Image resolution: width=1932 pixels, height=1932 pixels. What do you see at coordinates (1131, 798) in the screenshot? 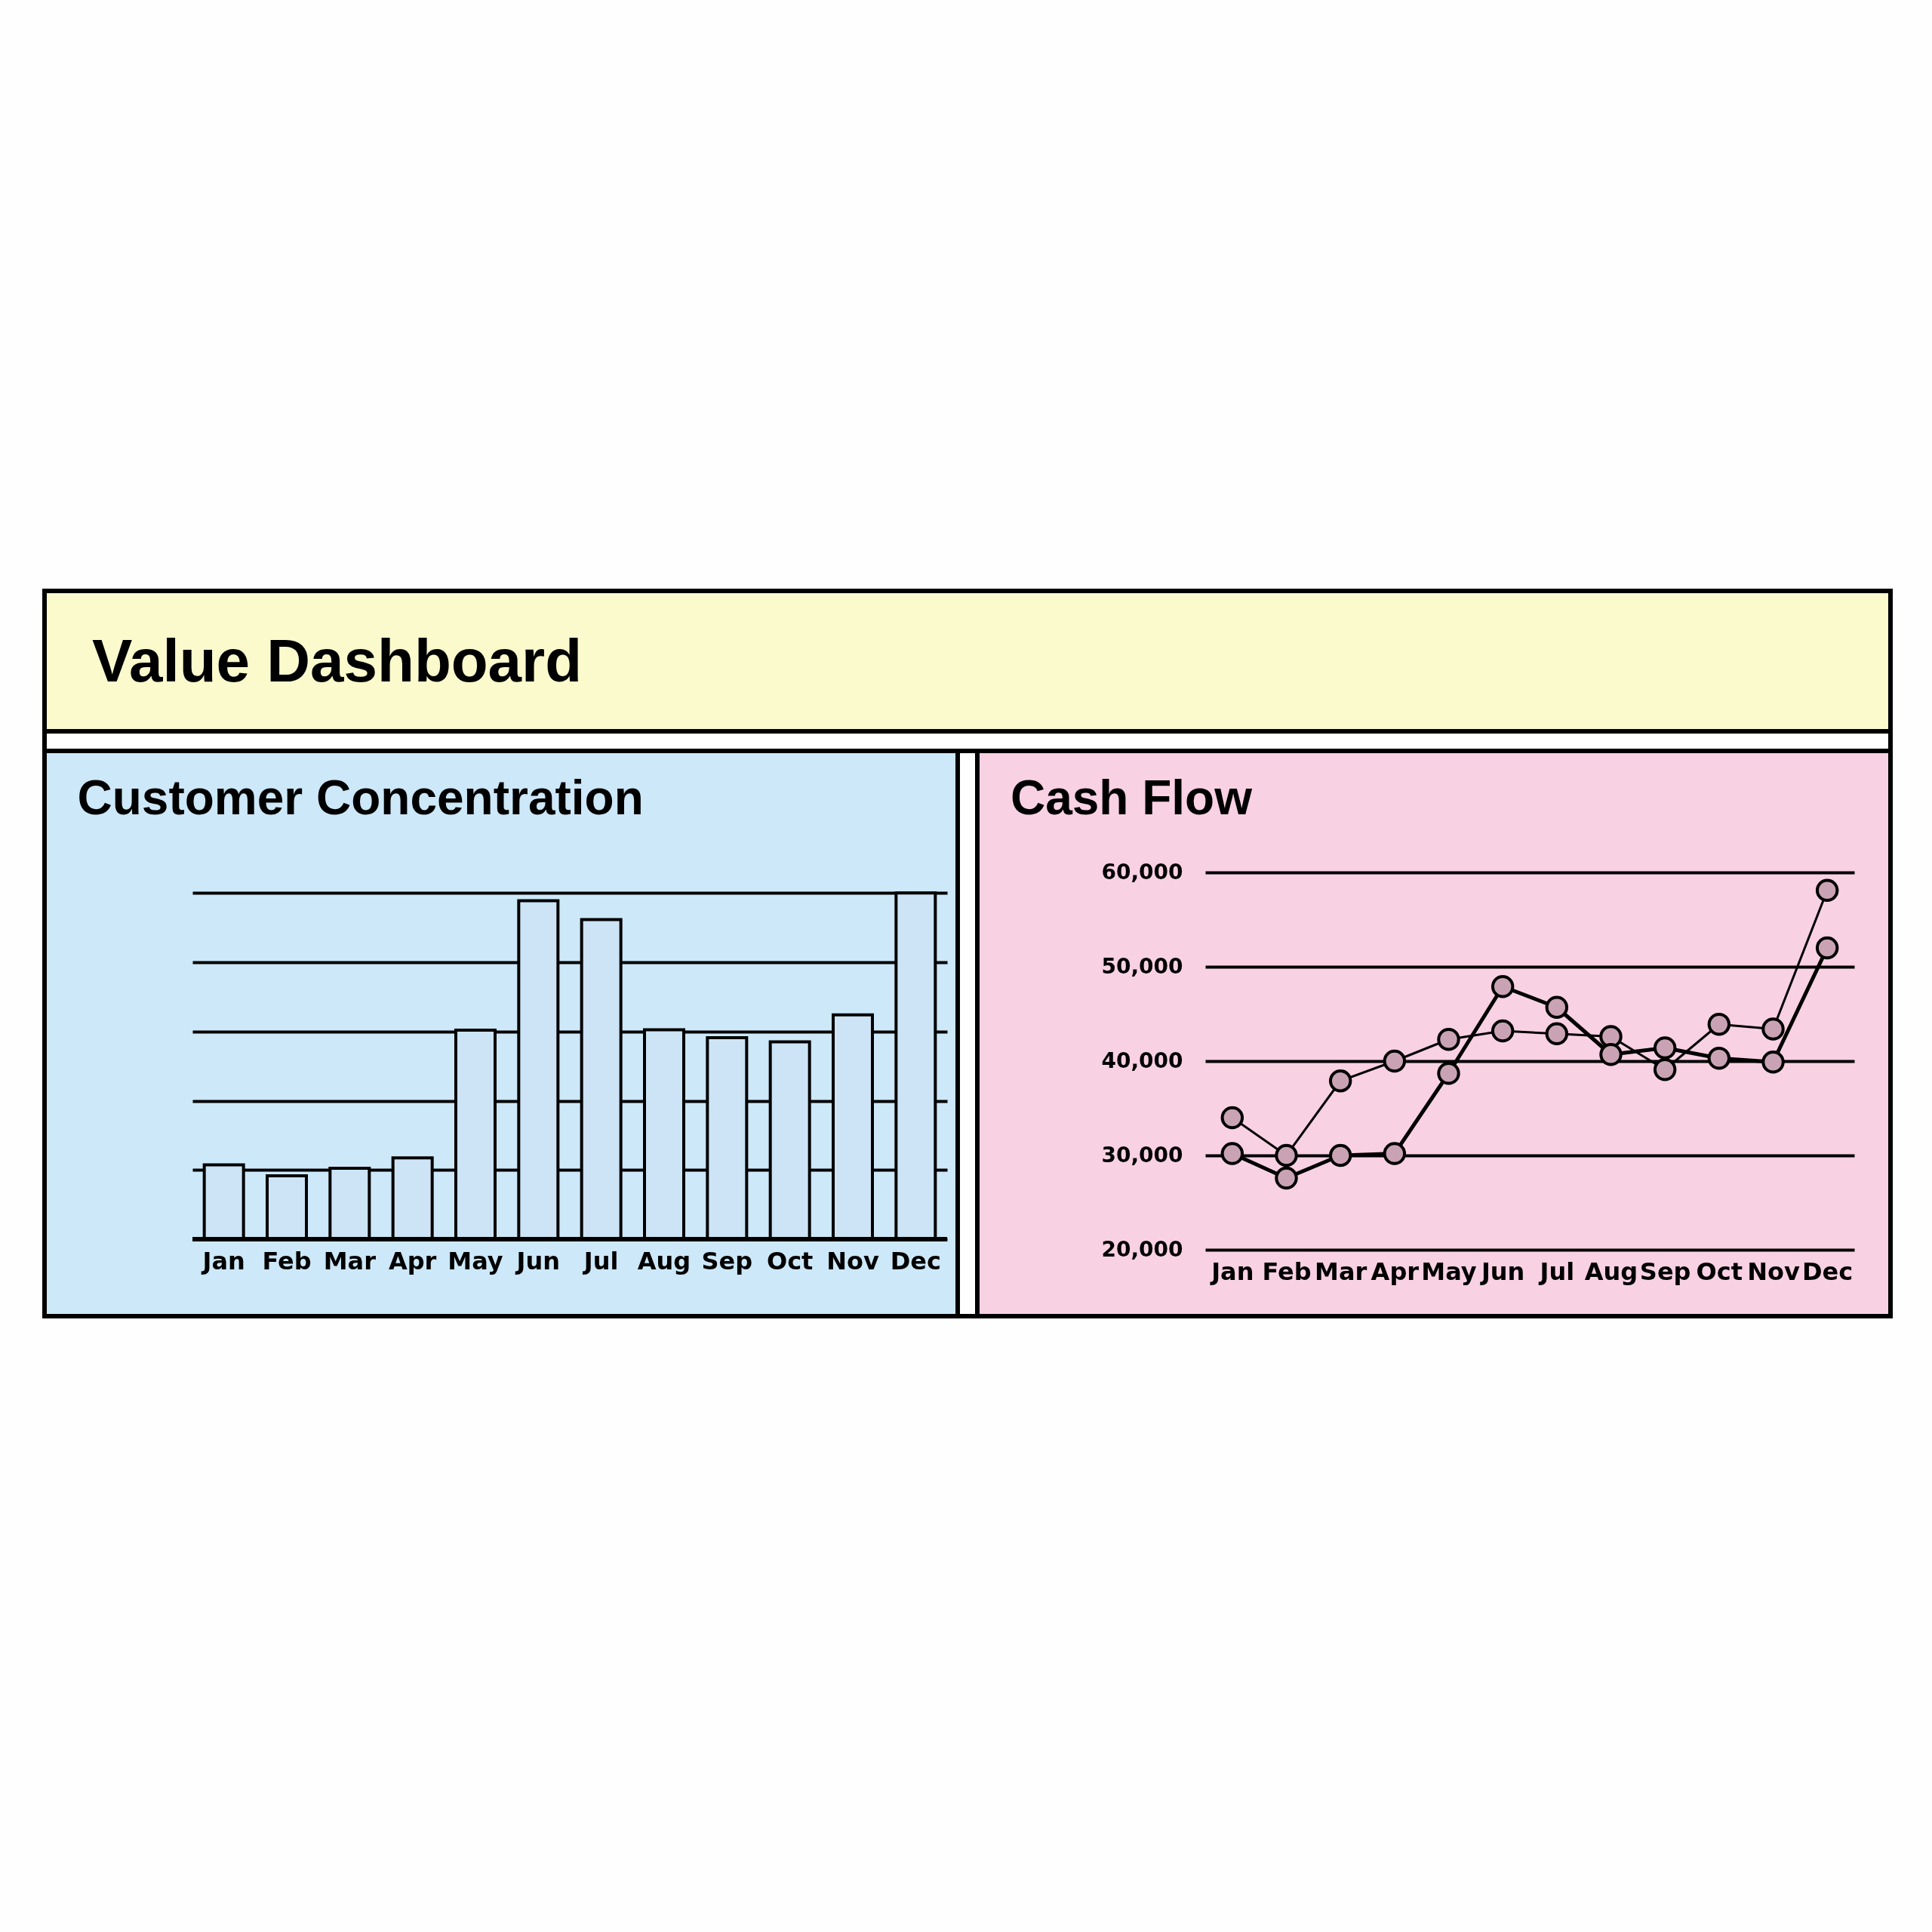
I see `chart-title: Cash Flow` at bounding box center [1131, 798].